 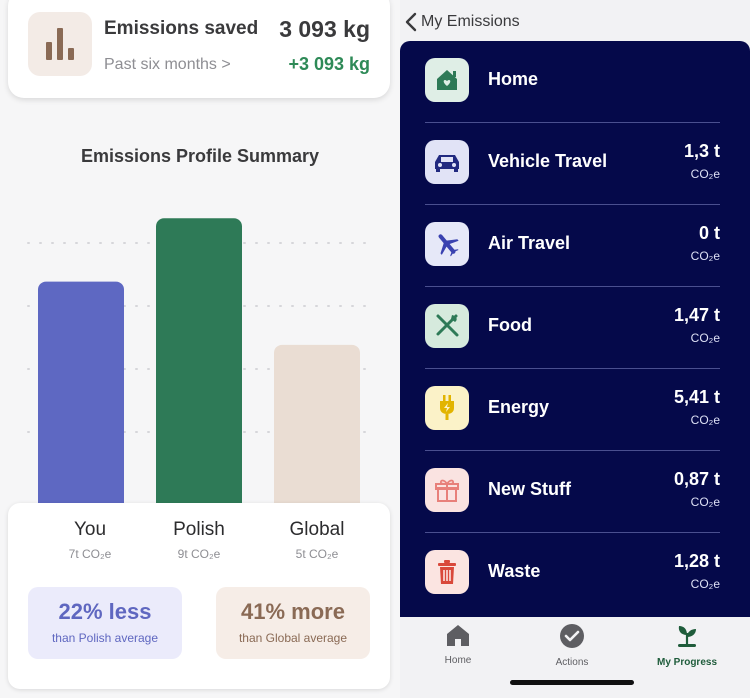 I want to click on chart-category-global: Global 5t CO₂e, so click(x=317, y=540).